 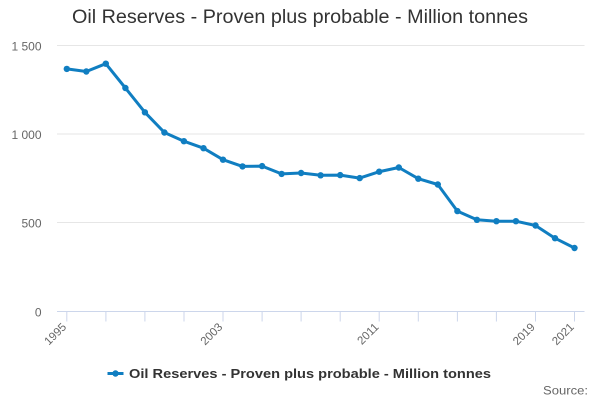 I want to click on svg-text: 500, so click(x=31, y=224).